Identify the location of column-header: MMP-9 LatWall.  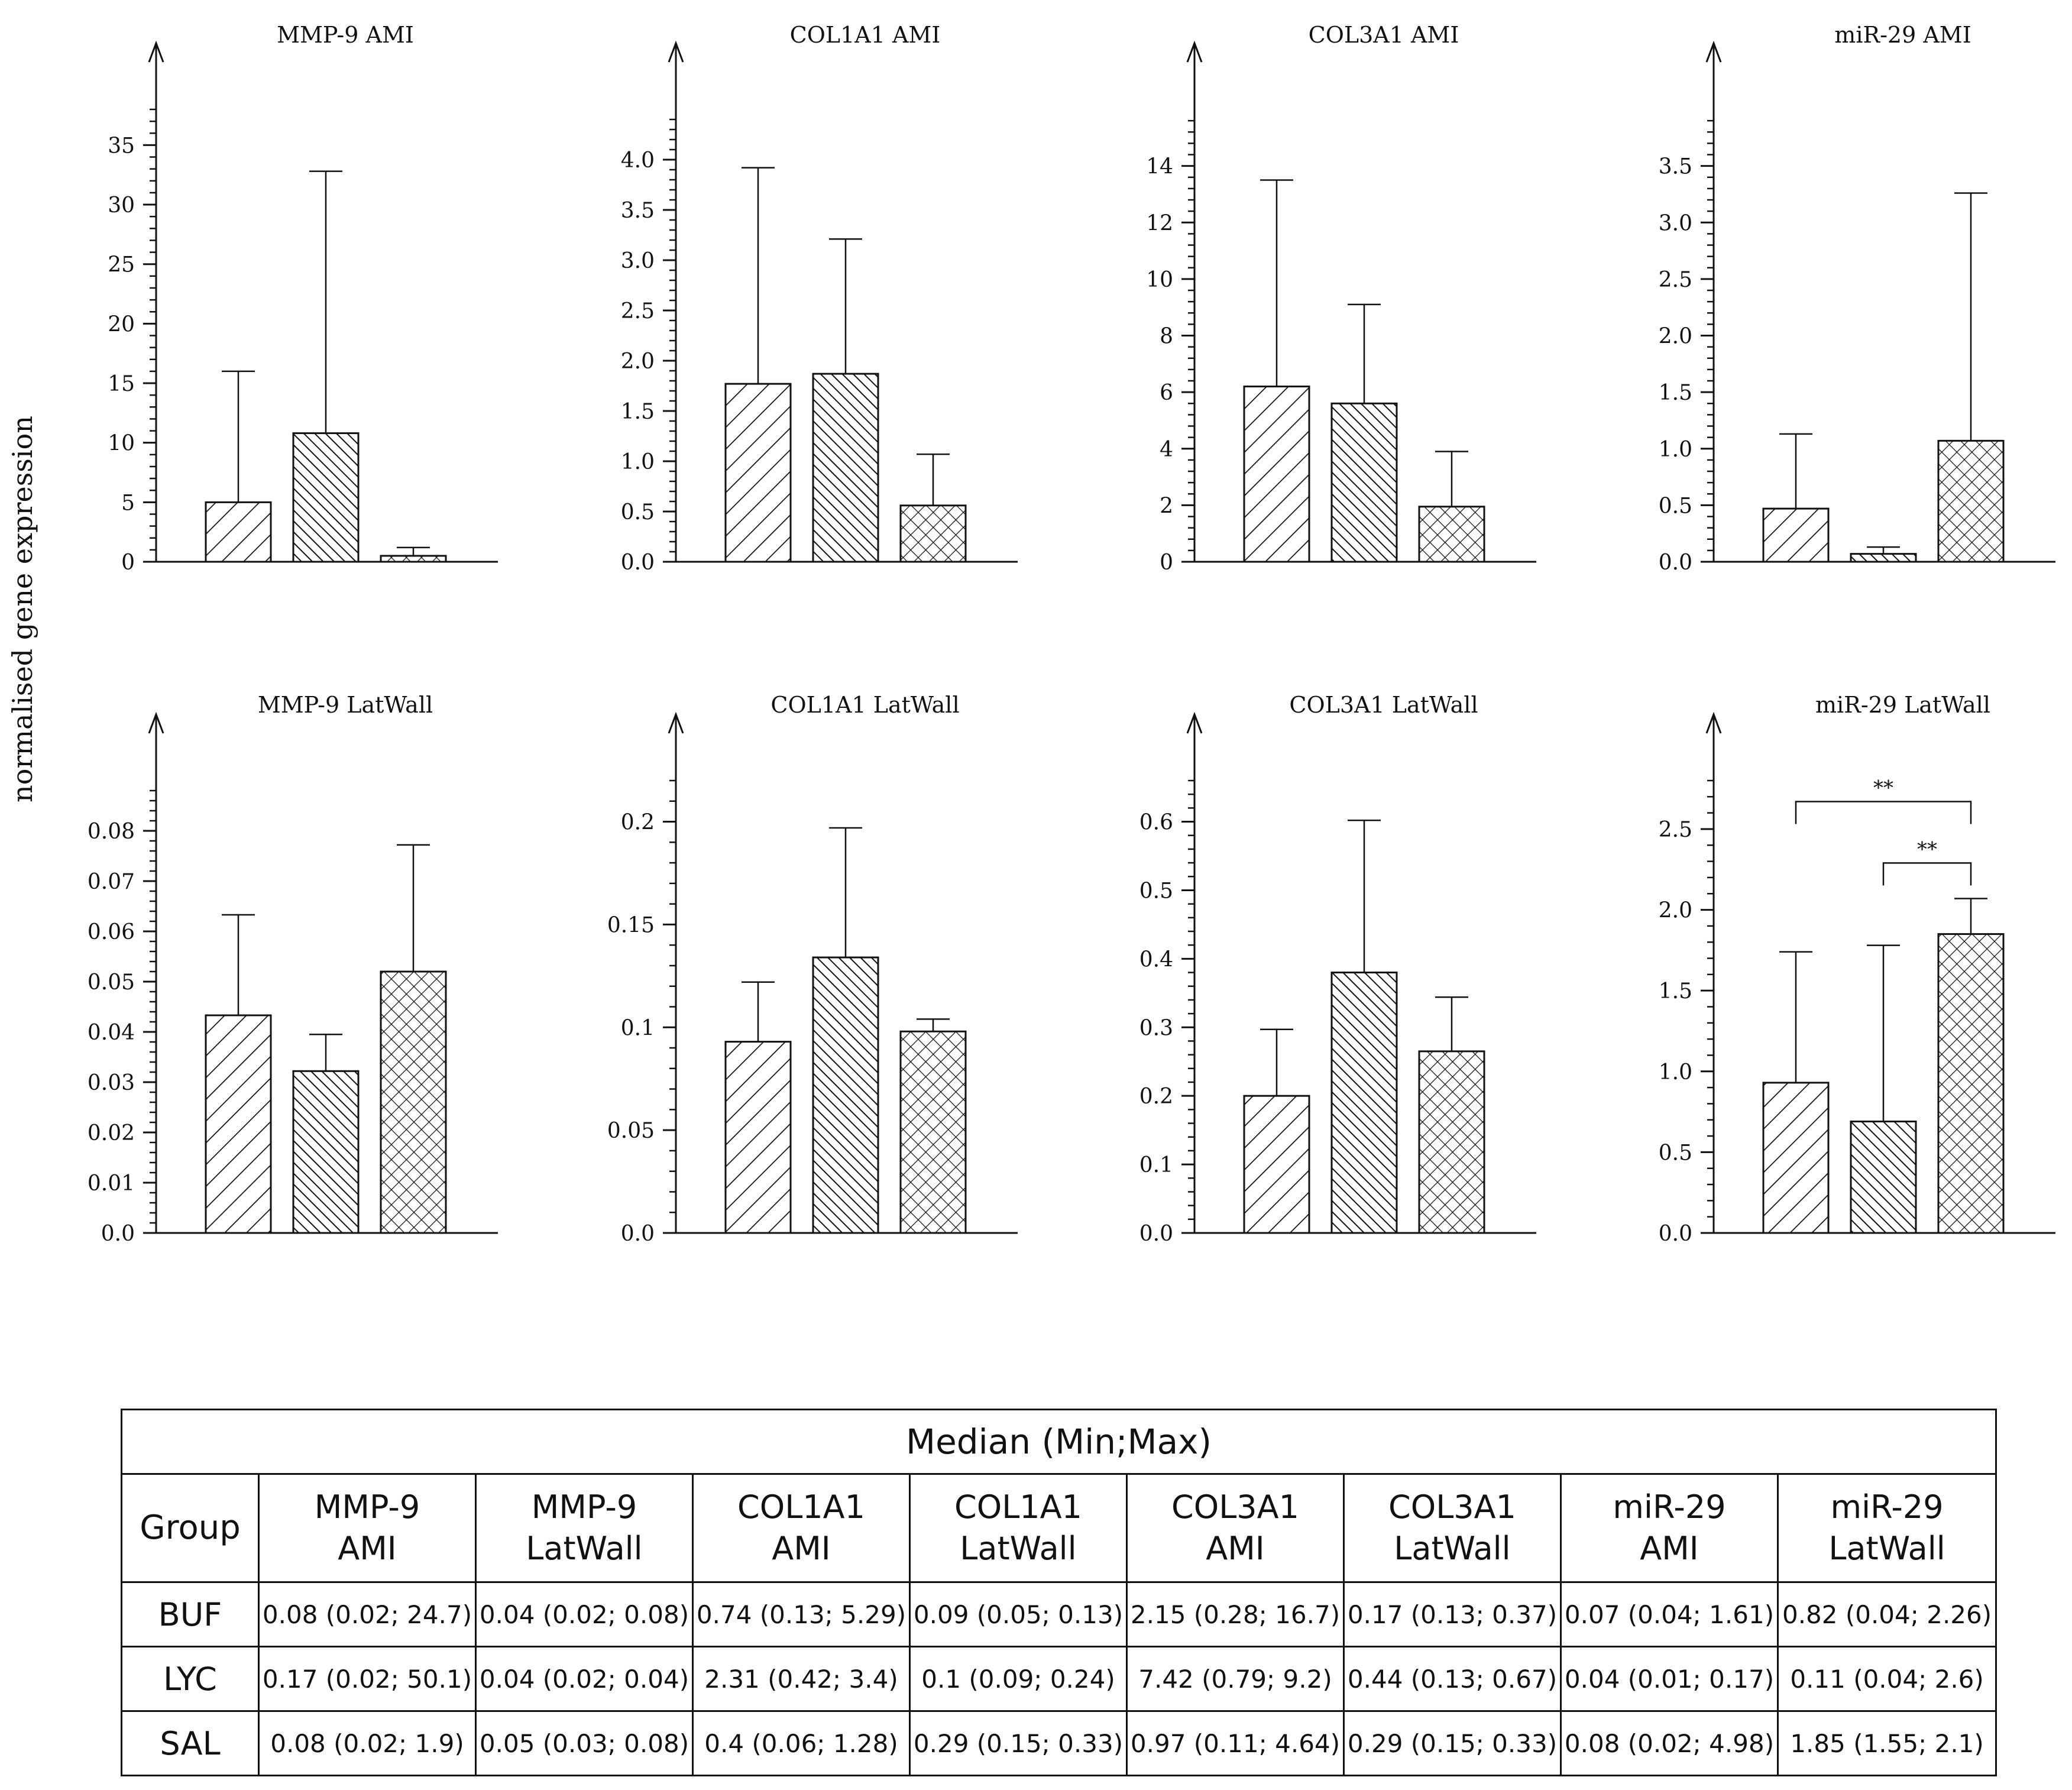
(584, 1528).